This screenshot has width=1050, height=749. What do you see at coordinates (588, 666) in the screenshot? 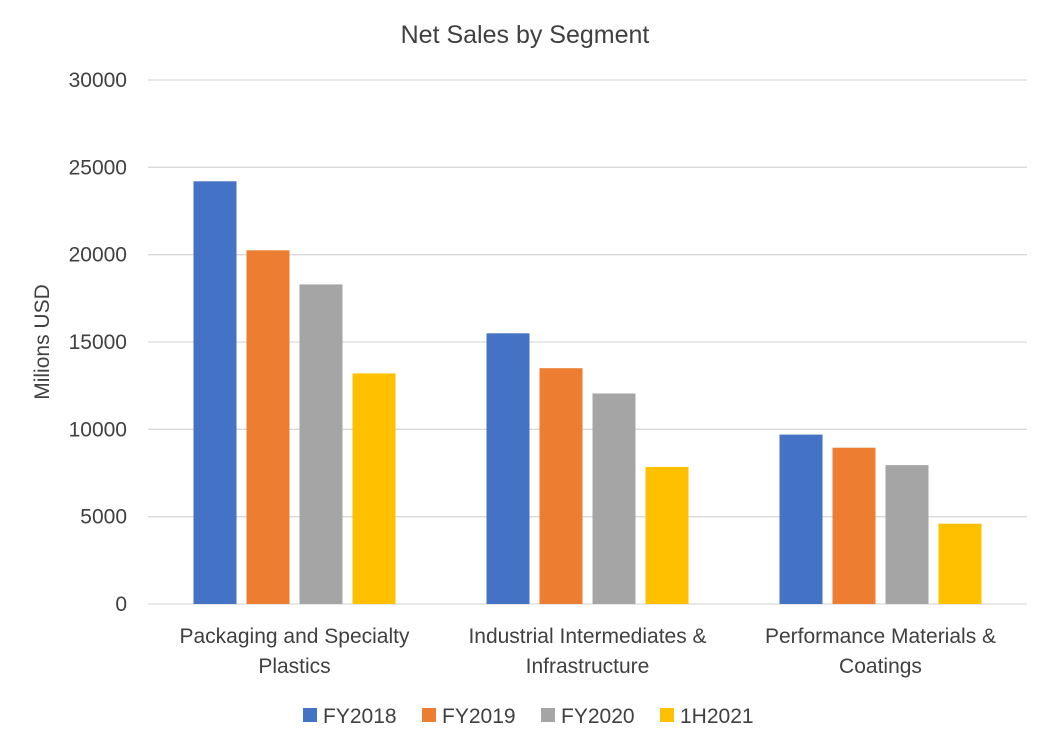
I see `x-category-label: Infrastructure` at bounding box center [588, 666].